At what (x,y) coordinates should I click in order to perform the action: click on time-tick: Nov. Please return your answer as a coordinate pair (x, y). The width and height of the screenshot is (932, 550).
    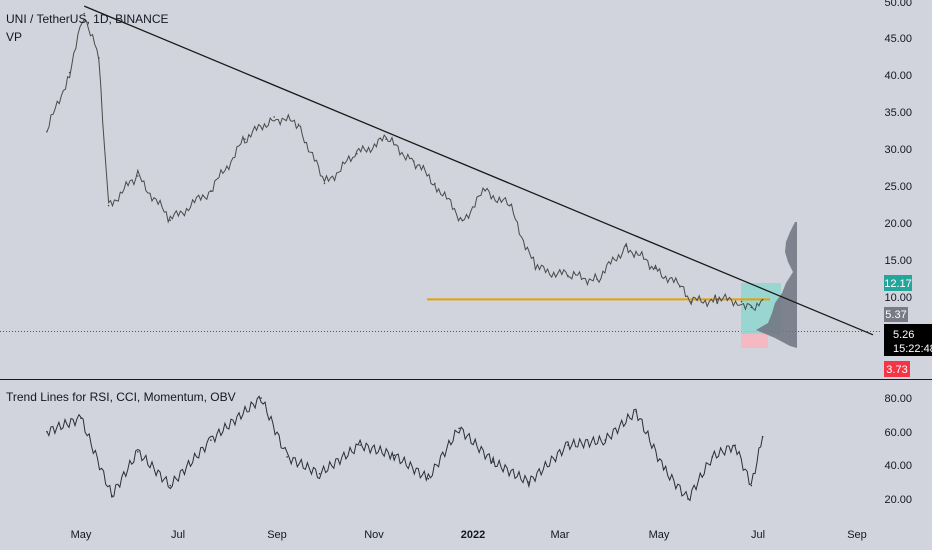
    Looking at the image, I should click on (374, 535).